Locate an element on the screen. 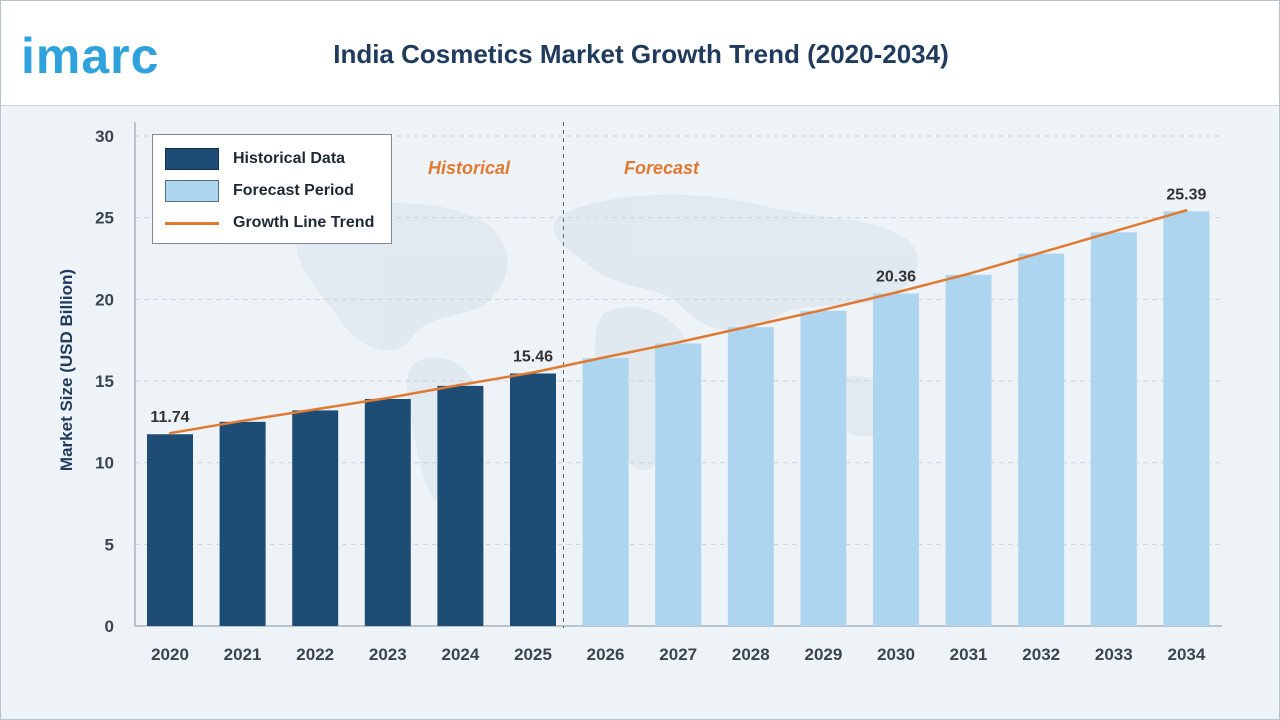  y-tick-label: 30 is located at coordinates (104, 136).